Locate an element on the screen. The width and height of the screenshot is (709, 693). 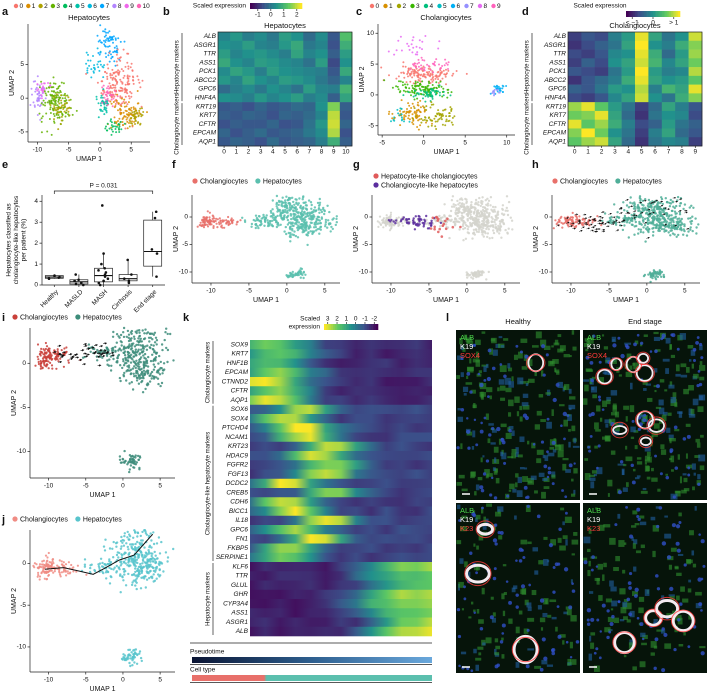
colorbar-tick-label: < −1 is located at coordinates (632, 23).